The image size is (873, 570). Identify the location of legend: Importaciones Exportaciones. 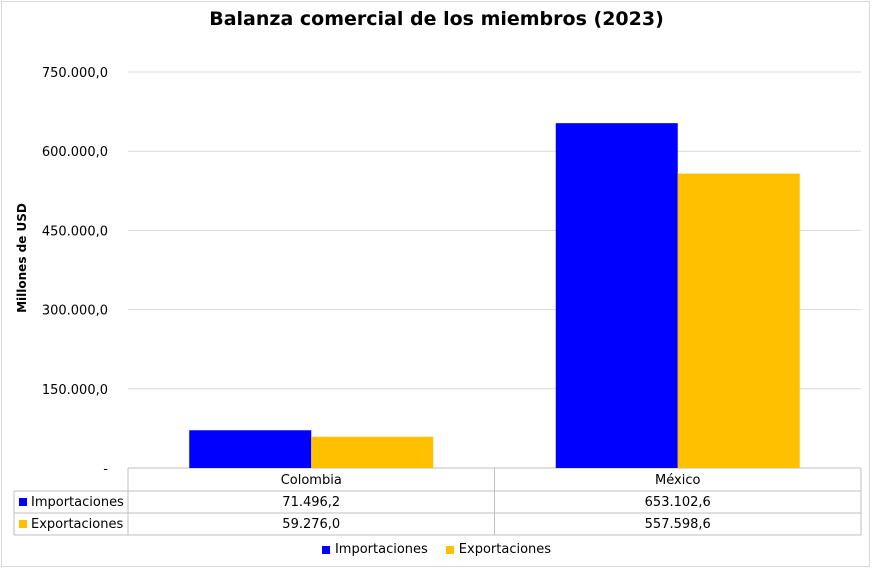
(436, 549).